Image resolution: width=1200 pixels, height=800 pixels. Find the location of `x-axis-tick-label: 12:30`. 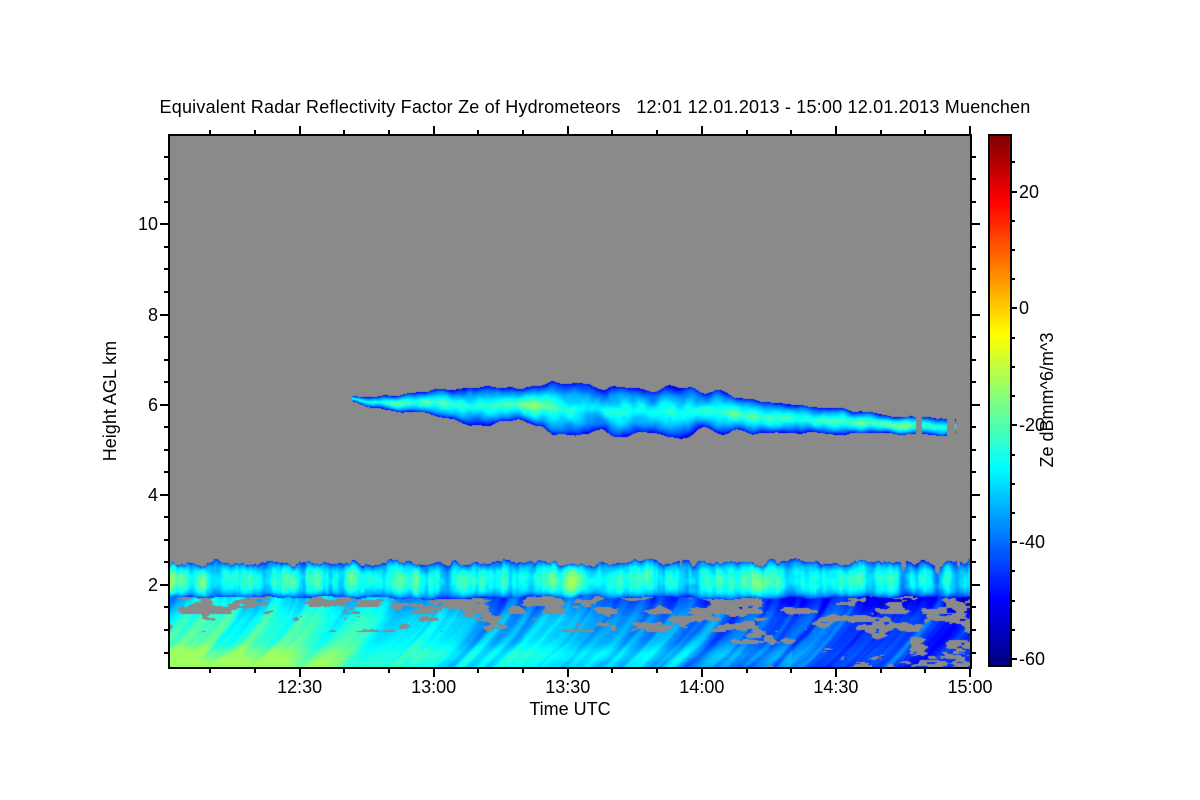

x-axis-tick-label: 12:30 is located at coordinates (300, 687).